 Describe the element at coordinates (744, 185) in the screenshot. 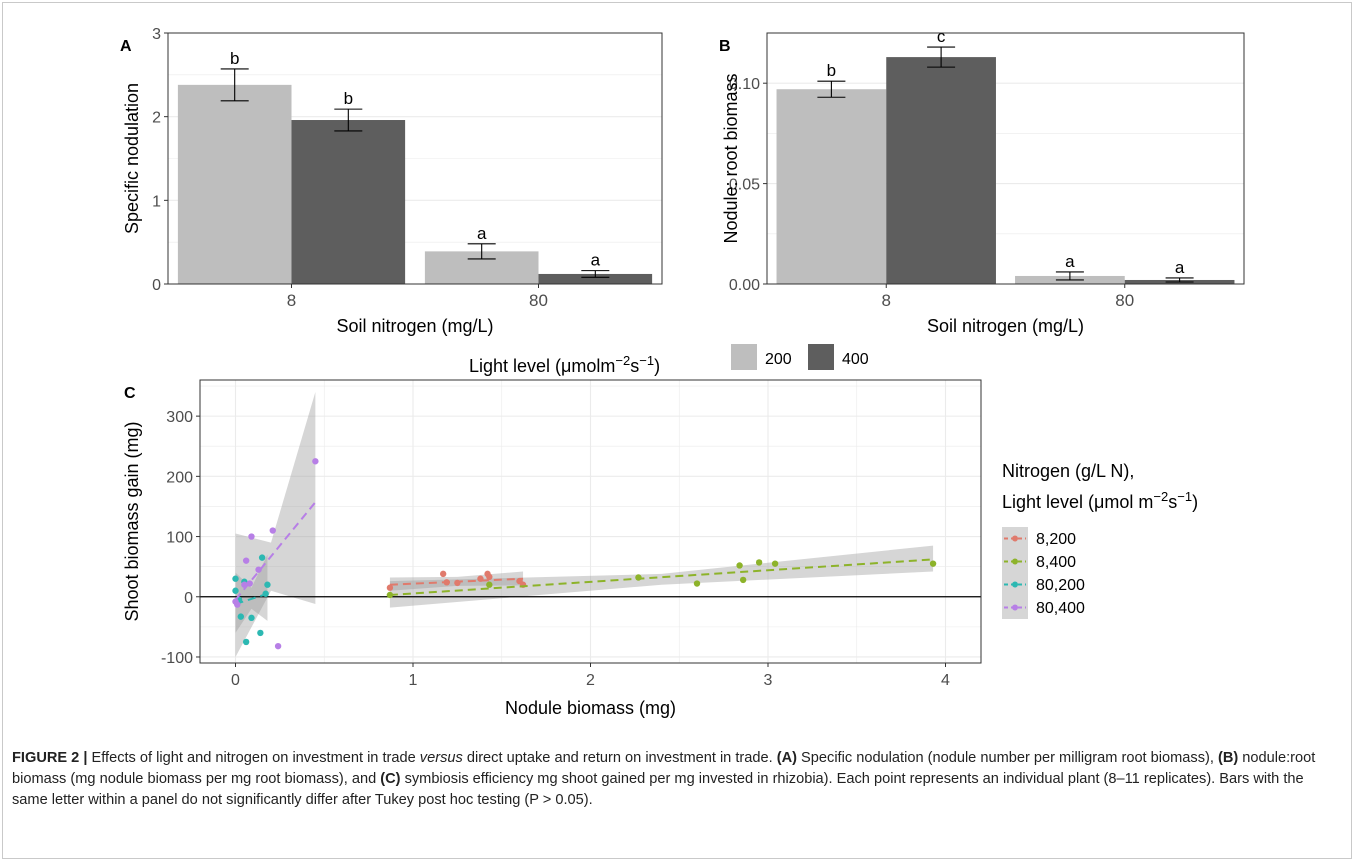

I see `y-tick-label: 0.05` at that location.